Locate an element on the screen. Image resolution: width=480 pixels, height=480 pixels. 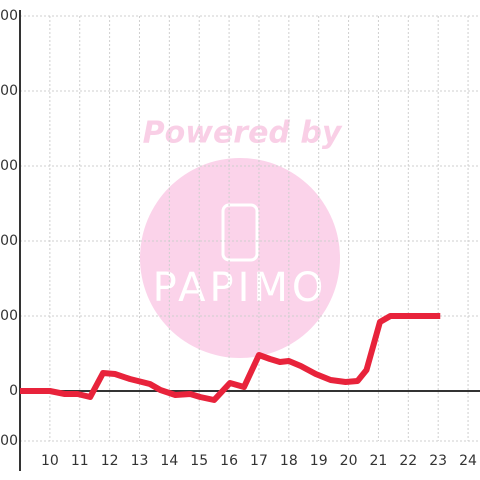
watermark-icon is located at coordinates (240, 232).